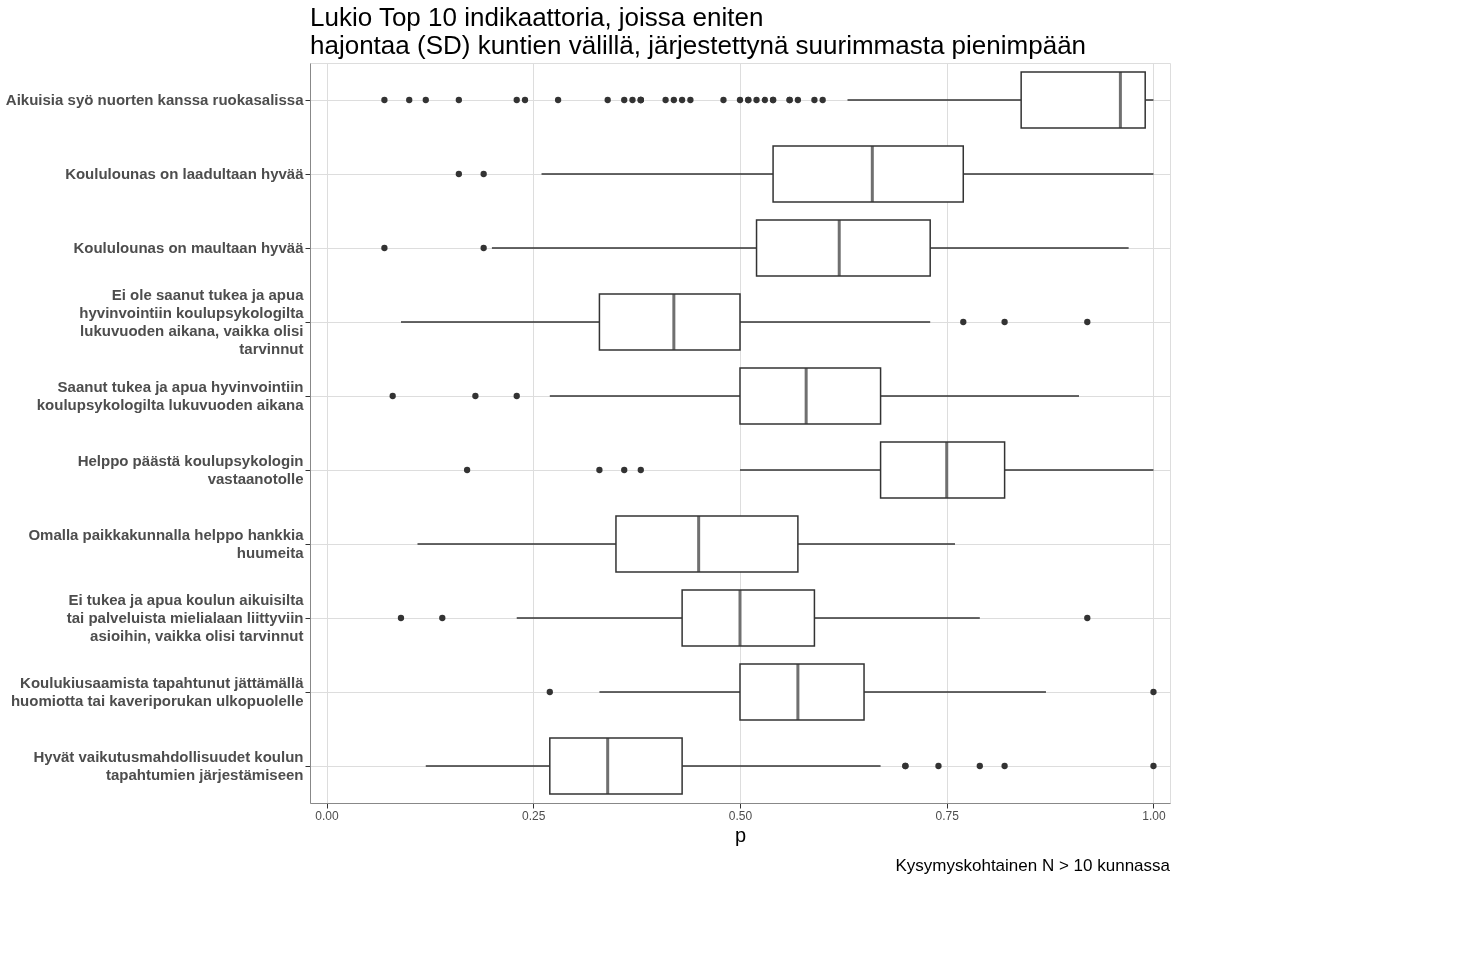 The height and width of the screenshot is (975, 1473). I want to click on y-tick-label: Aikuisia syö nuorten kanssa ruokasalissa, so click(155, 99).